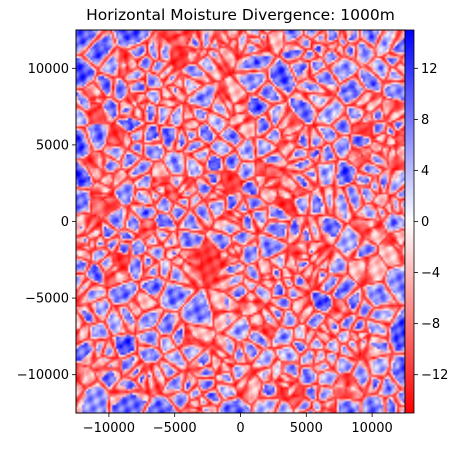 The image size is (461, 449). What do you see at coordinates (306, 428) in the screenshot?
I see `x-tick-label: 5000` at bounding box center [306, 428].